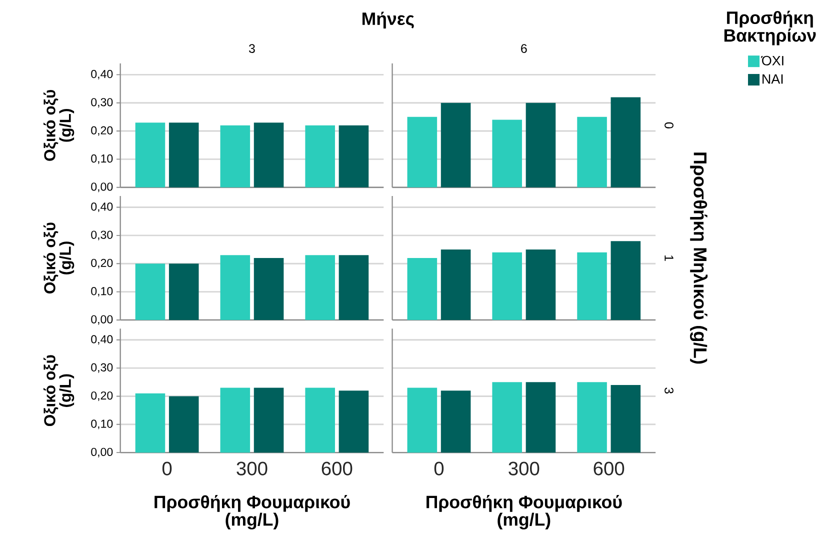 The height and width of the screenshot is (533, 817). Describe the element at coordinates (770, 28) in the screenshot. I see `legend-title: Προσθήκη Βακτηρίων` at that location.